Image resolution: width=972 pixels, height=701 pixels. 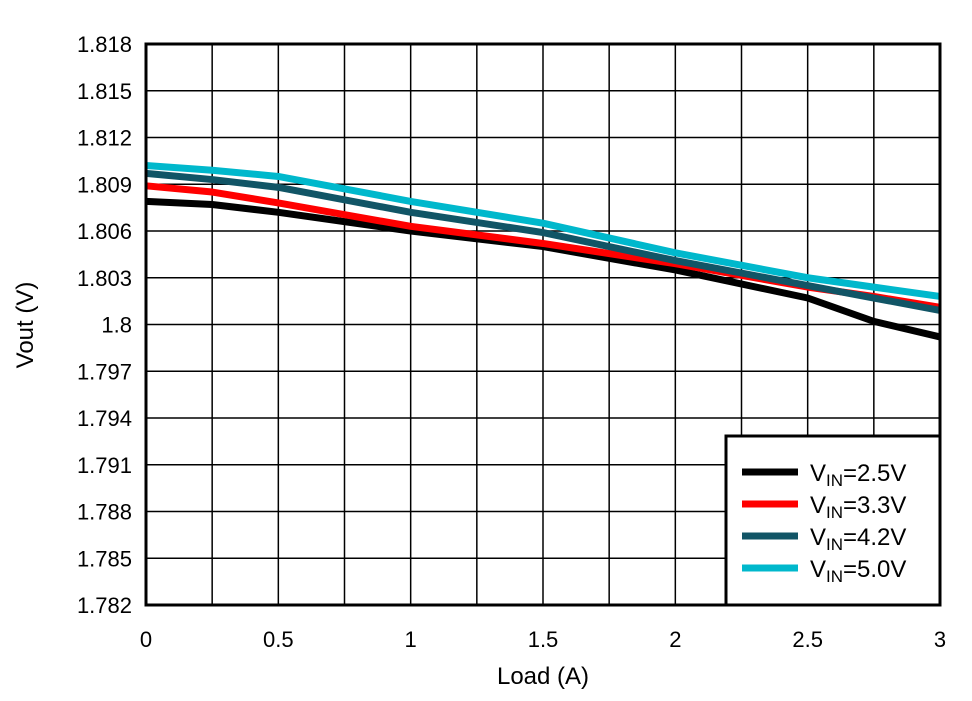 I want to click on x-tick-label: 3, so click(x=940, y=639).